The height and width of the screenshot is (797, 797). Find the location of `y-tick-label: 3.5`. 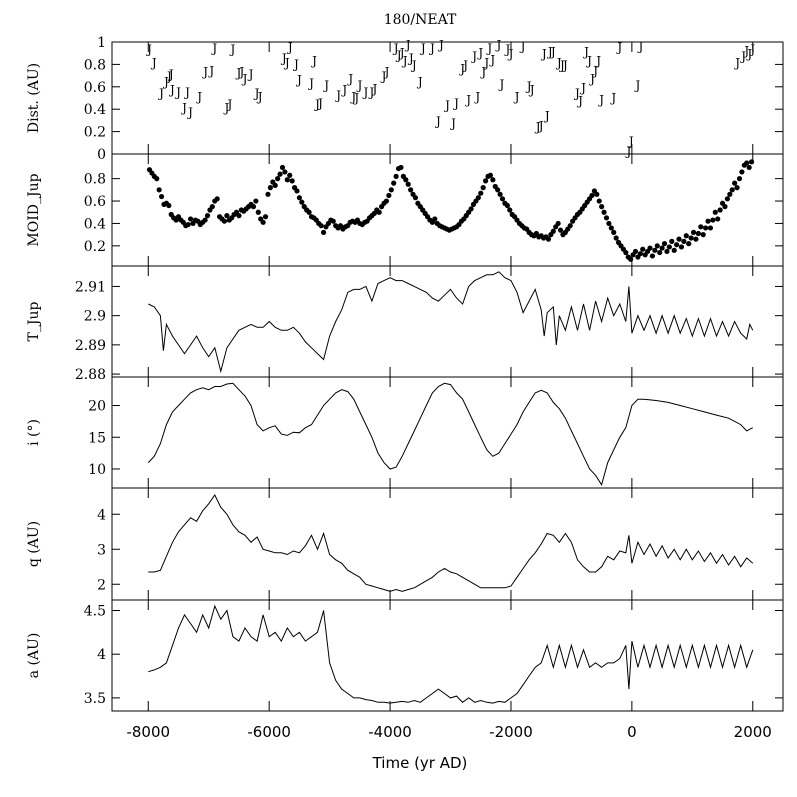

y-tick-label: 3.5 is located at coordinates (95, 699).